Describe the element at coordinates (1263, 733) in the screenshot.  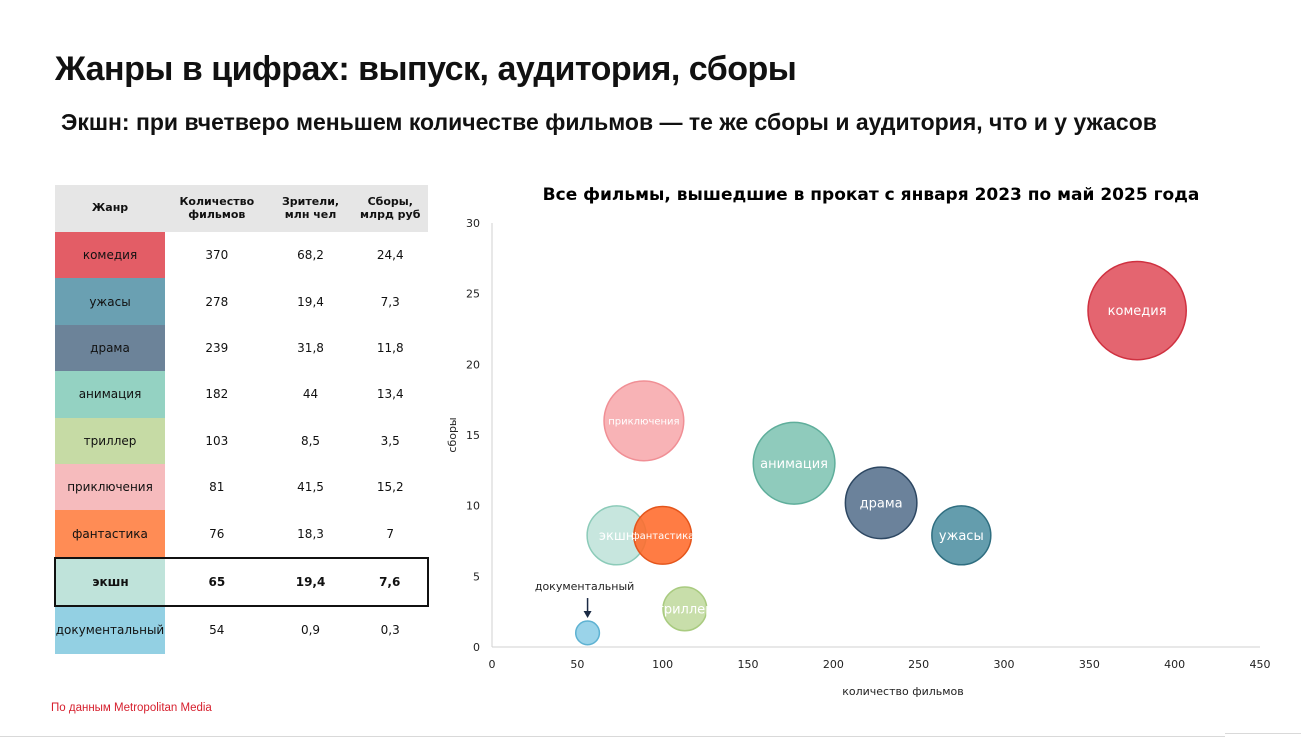
I see `footer-divider-right` at that location.